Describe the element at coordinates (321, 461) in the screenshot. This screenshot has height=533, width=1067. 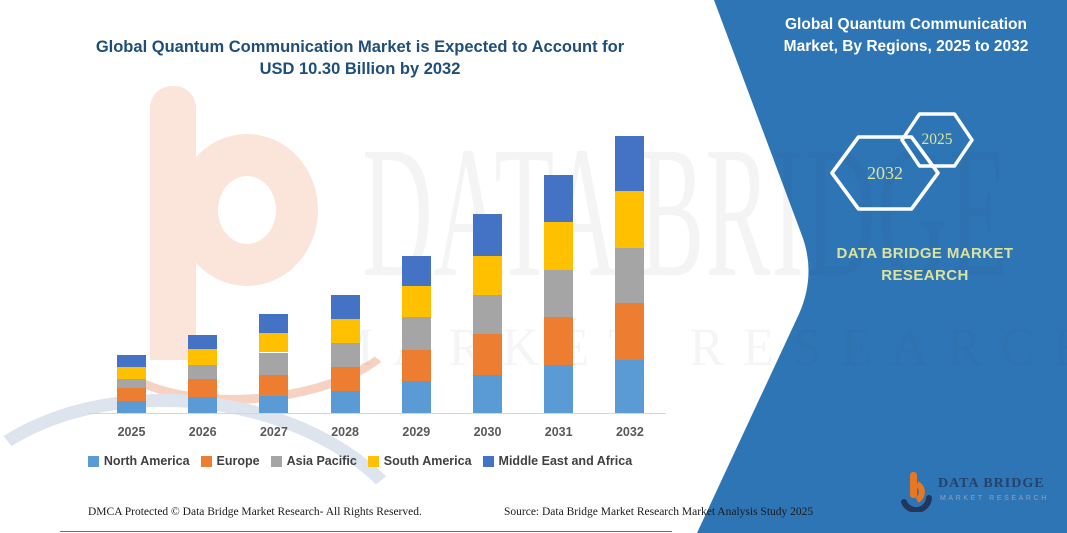
I see `legend-label: Asia Pacific` at that location.